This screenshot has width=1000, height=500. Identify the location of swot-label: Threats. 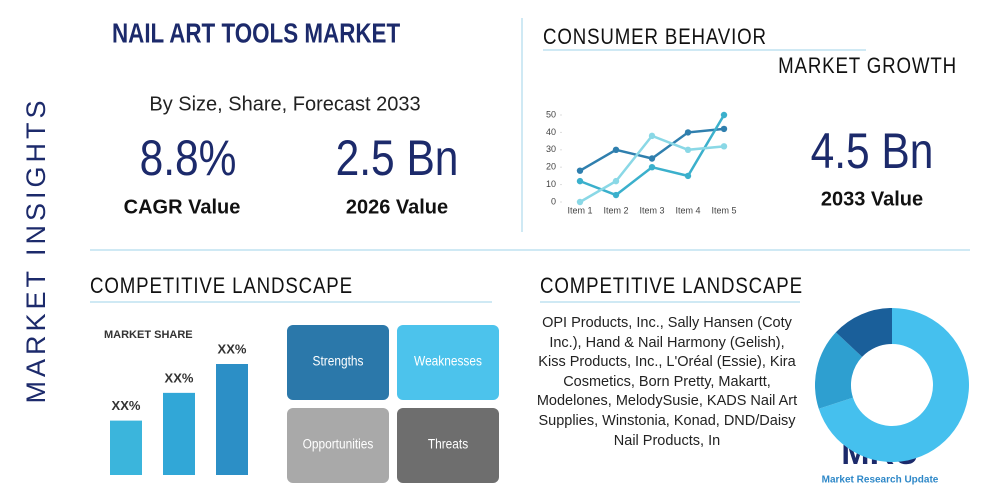
(448, 444).